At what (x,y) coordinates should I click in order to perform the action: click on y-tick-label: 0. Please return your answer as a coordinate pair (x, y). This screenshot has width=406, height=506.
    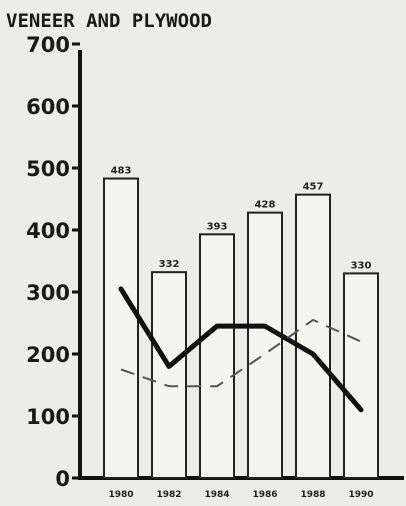
    Looking at the image, I should click on (62, 479).